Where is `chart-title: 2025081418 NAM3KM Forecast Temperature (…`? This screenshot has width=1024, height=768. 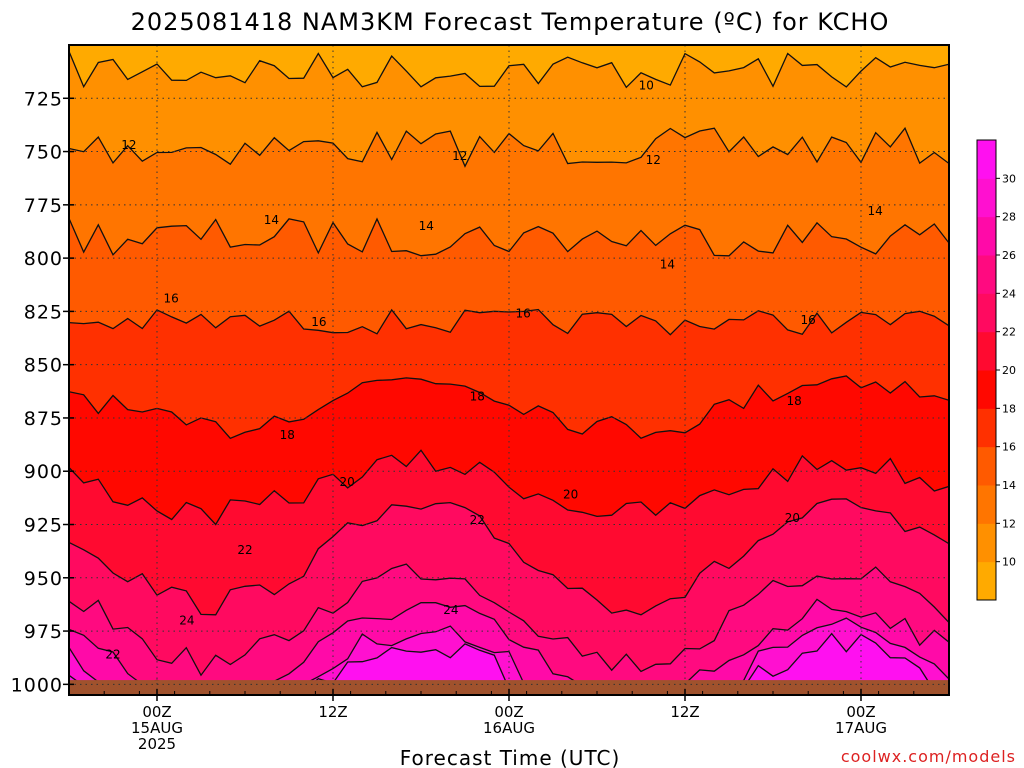 chart-title: 2025081418 NAM3KM Forecast Temperature (… is located at coordinates (510, 22).